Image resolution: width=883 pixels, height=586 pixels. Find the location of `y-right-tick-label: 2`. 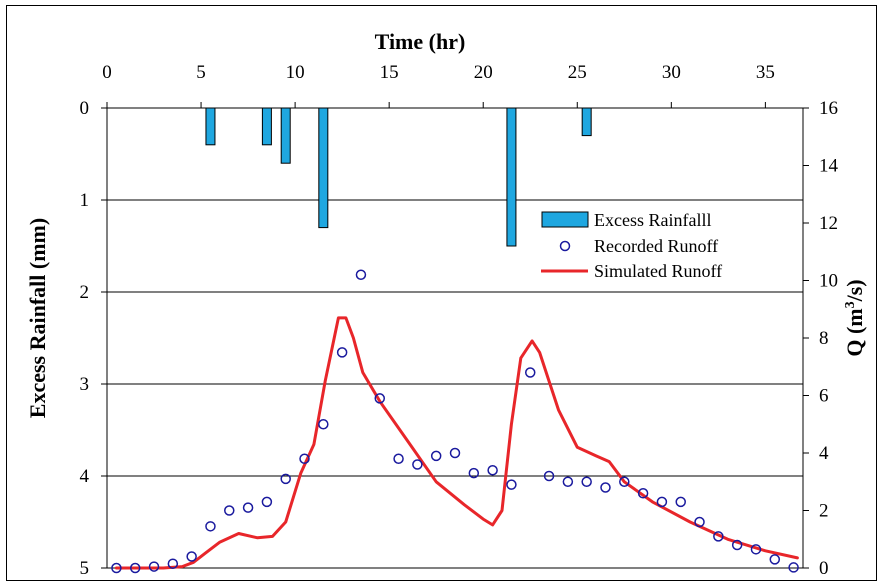

y-right-tick-label: 2 is located at coordinates (824, 511).